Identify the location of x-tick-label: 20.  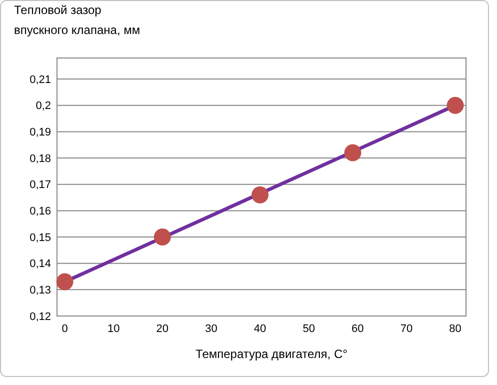
(162, 329).